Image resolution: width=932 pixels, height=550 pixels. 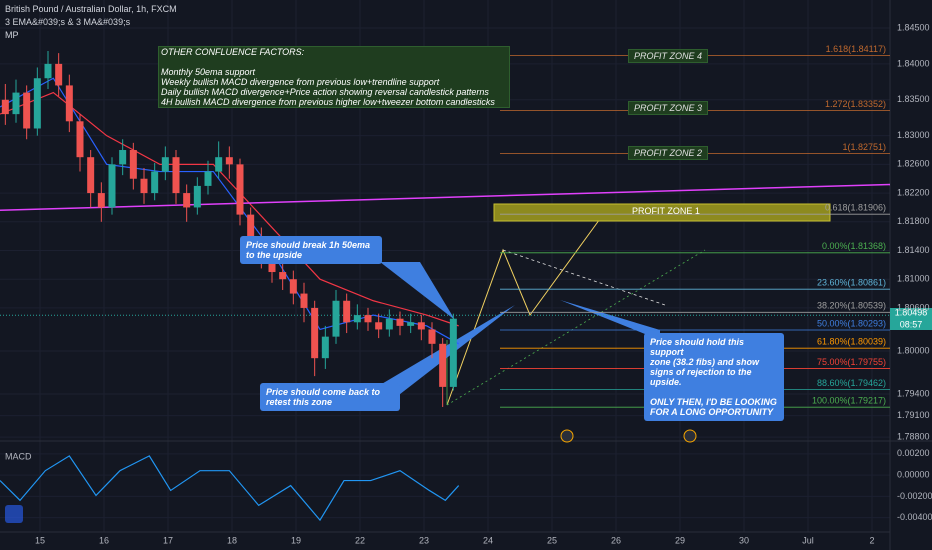 I want to click on callout-line: Price should come back to, so click(x=323, y=392).